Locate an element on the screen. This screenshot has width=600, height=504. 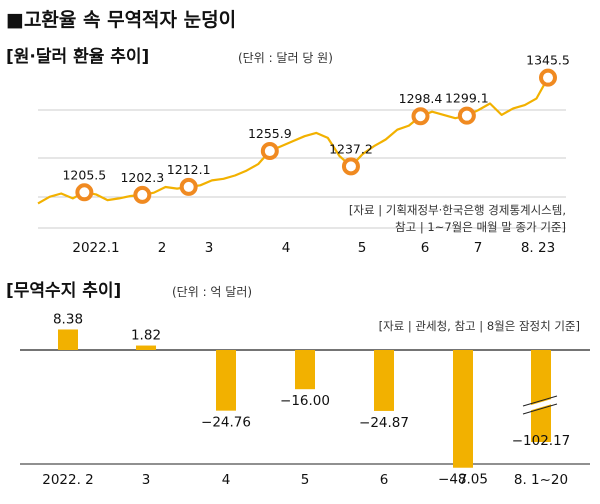
exchange-rate-value-label: 1299.1 is located at coordinates (467, 98).